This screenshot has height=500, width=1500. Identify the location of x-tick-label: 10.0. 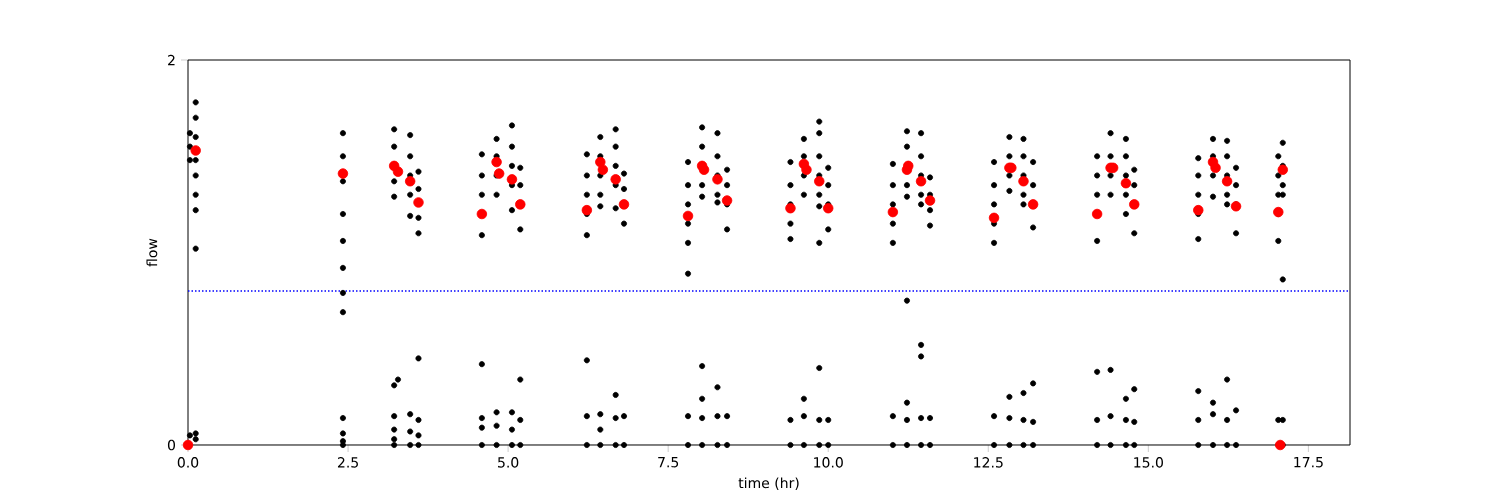
(828, 462).